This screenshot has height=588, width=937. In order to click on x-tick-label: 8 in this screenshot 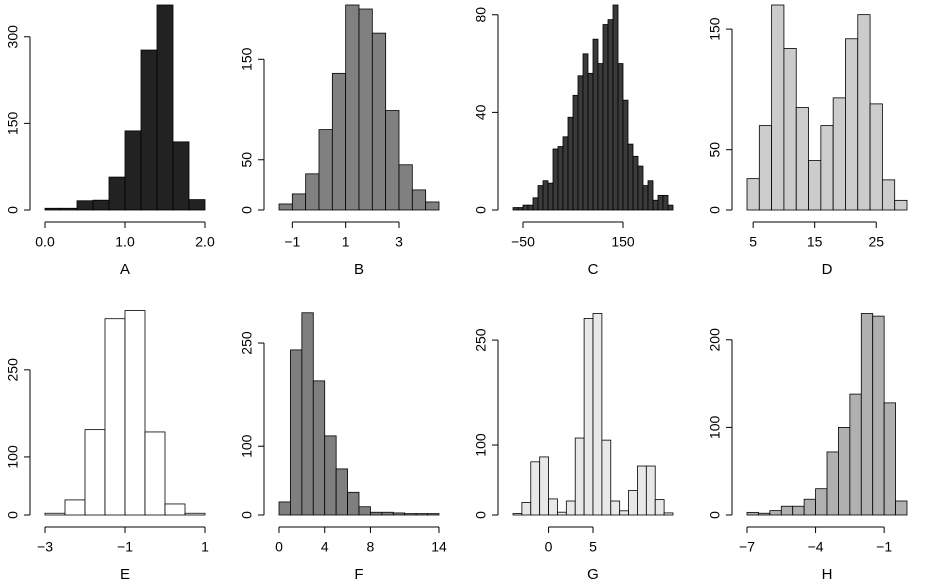, I will do `click(371, 547)`.